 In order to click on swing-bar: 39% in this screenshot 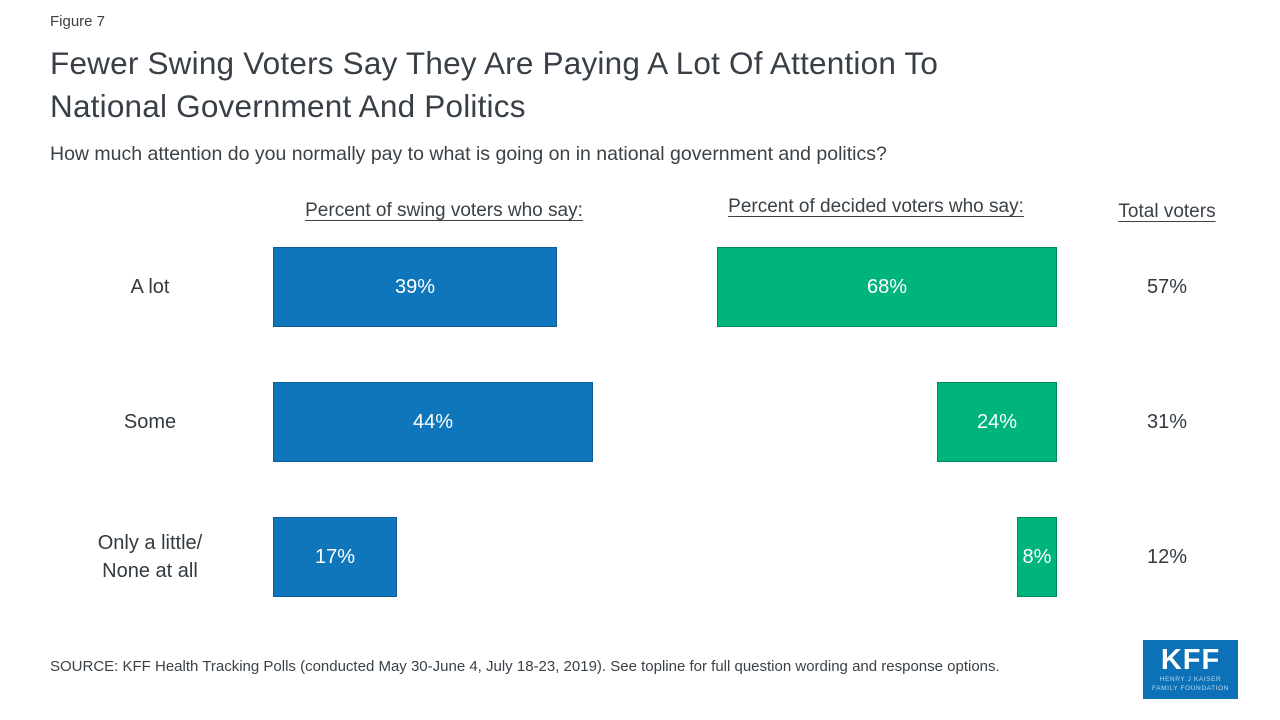, I will do `click(415, 287)`.